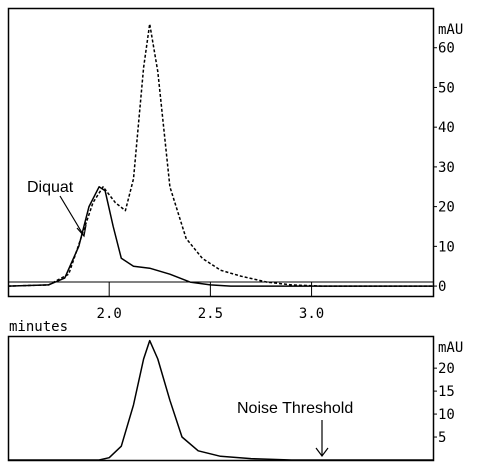  What do you see at coordinates (446, 208) in the screenshot?
I see `top-y-tick-label: 20` at bounding box center [446, 208].